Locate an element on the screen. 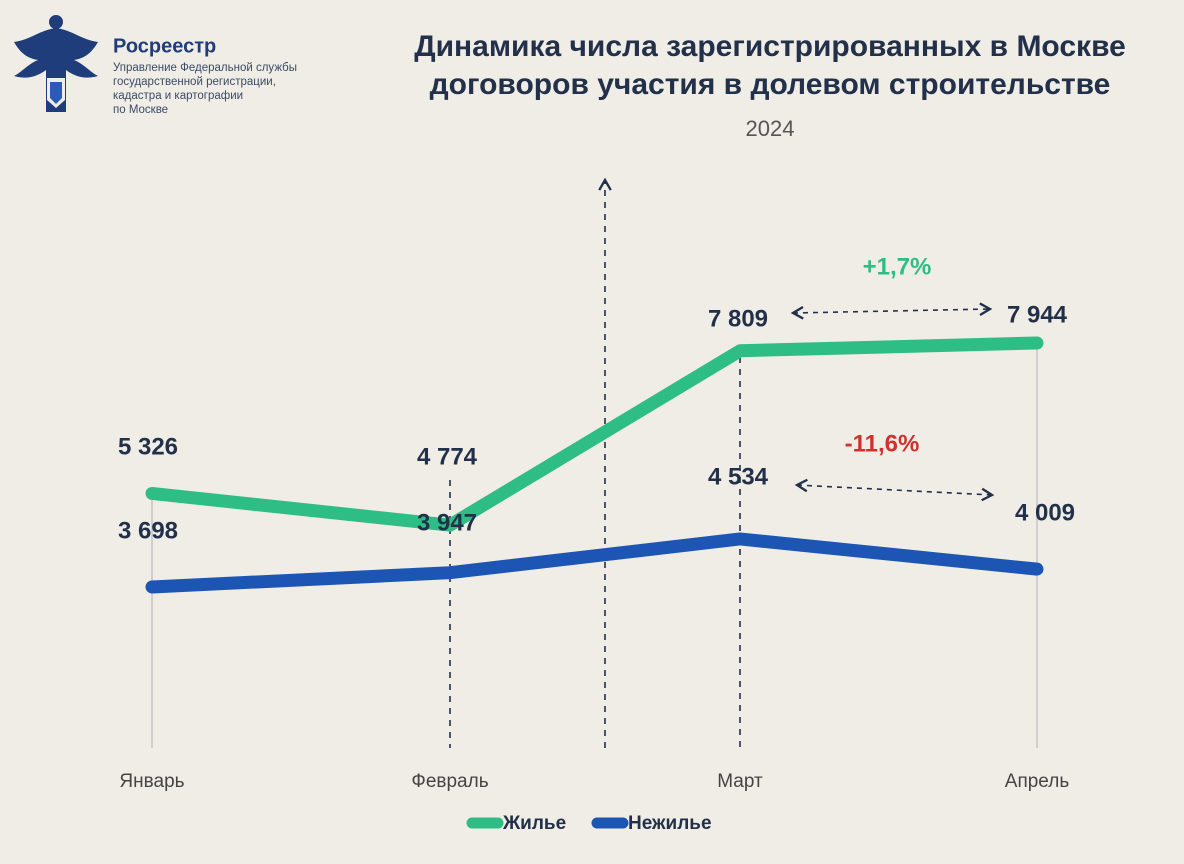  data-label: 4 774 is located at coordinates (447, 456).